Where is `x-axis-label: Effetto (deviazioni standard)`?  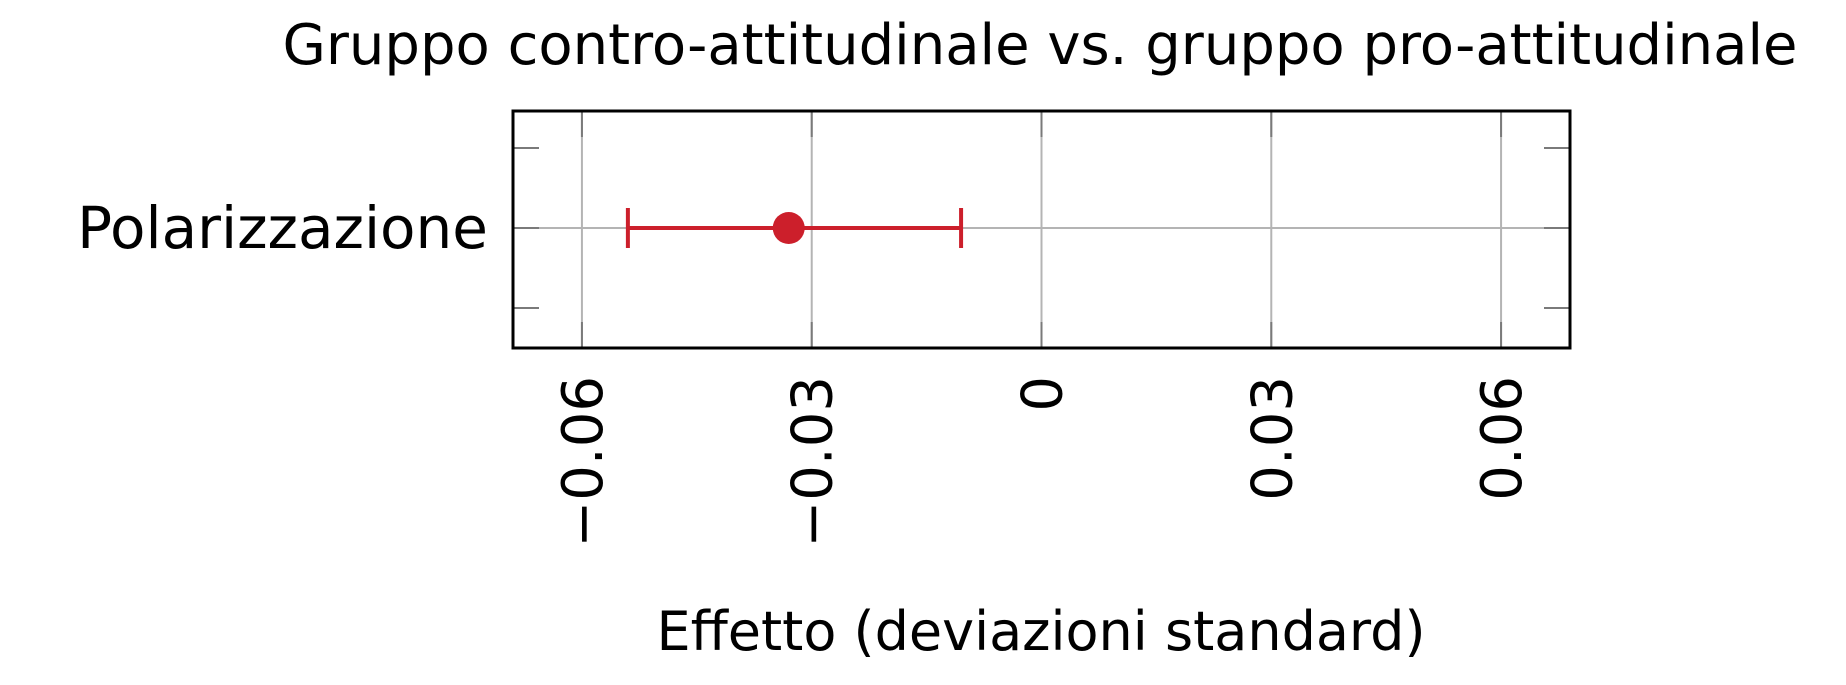 x-axis-label: Effetto (deviazioni standard) is located at coordinates (1040, 631).